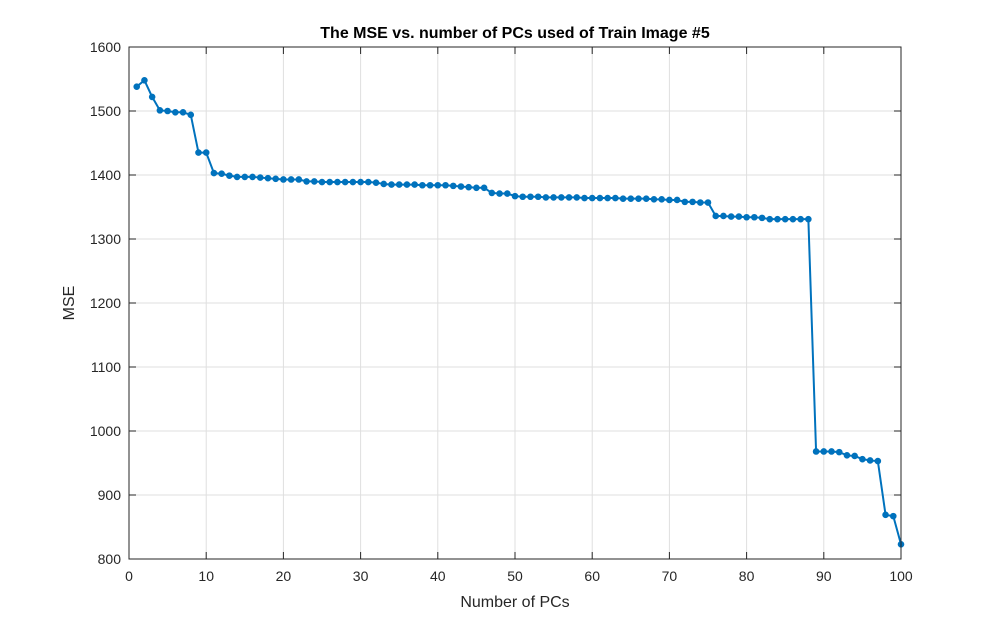  What do you see at coordinates (129, 576) in the screenshot?
I see `x-tick-label: 0` at bounding box center [129, 576].